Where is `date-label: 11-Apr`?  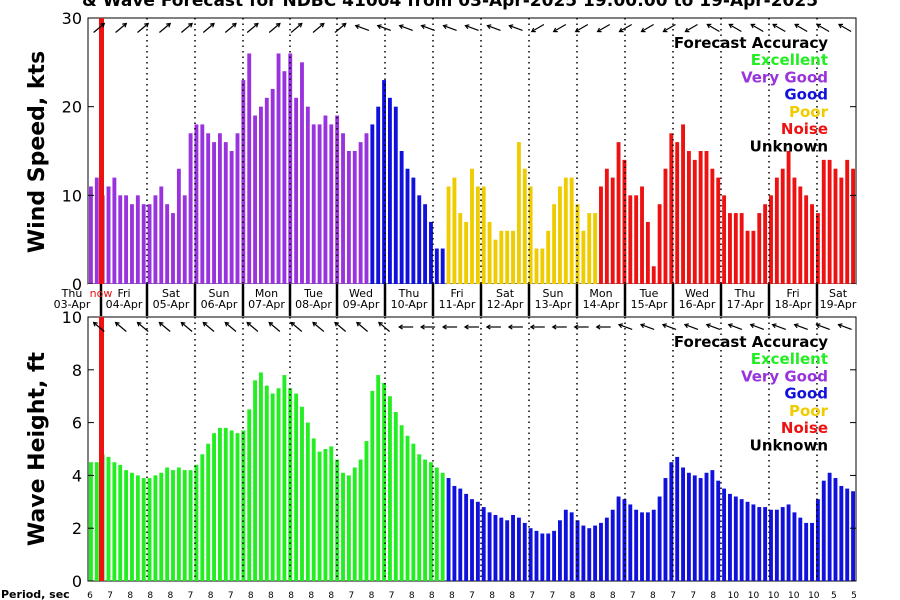
date-label: 11-Apr is located at coordinates (457, 304).